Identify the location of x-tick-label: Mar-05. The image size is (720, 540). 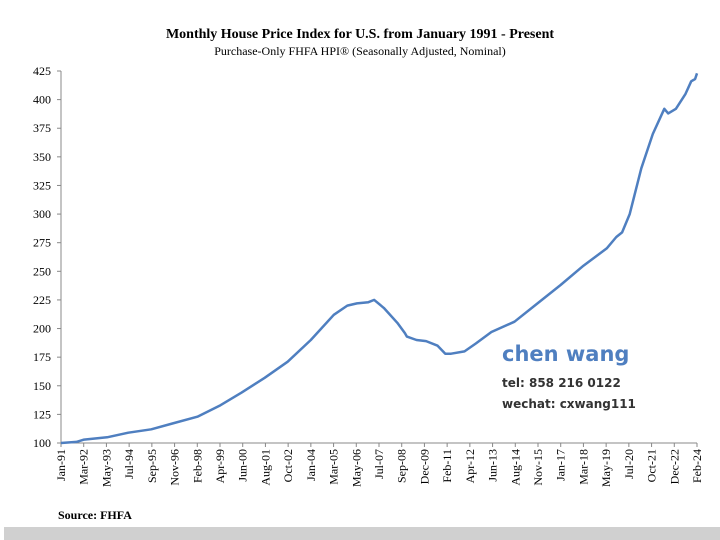
(334, 467).